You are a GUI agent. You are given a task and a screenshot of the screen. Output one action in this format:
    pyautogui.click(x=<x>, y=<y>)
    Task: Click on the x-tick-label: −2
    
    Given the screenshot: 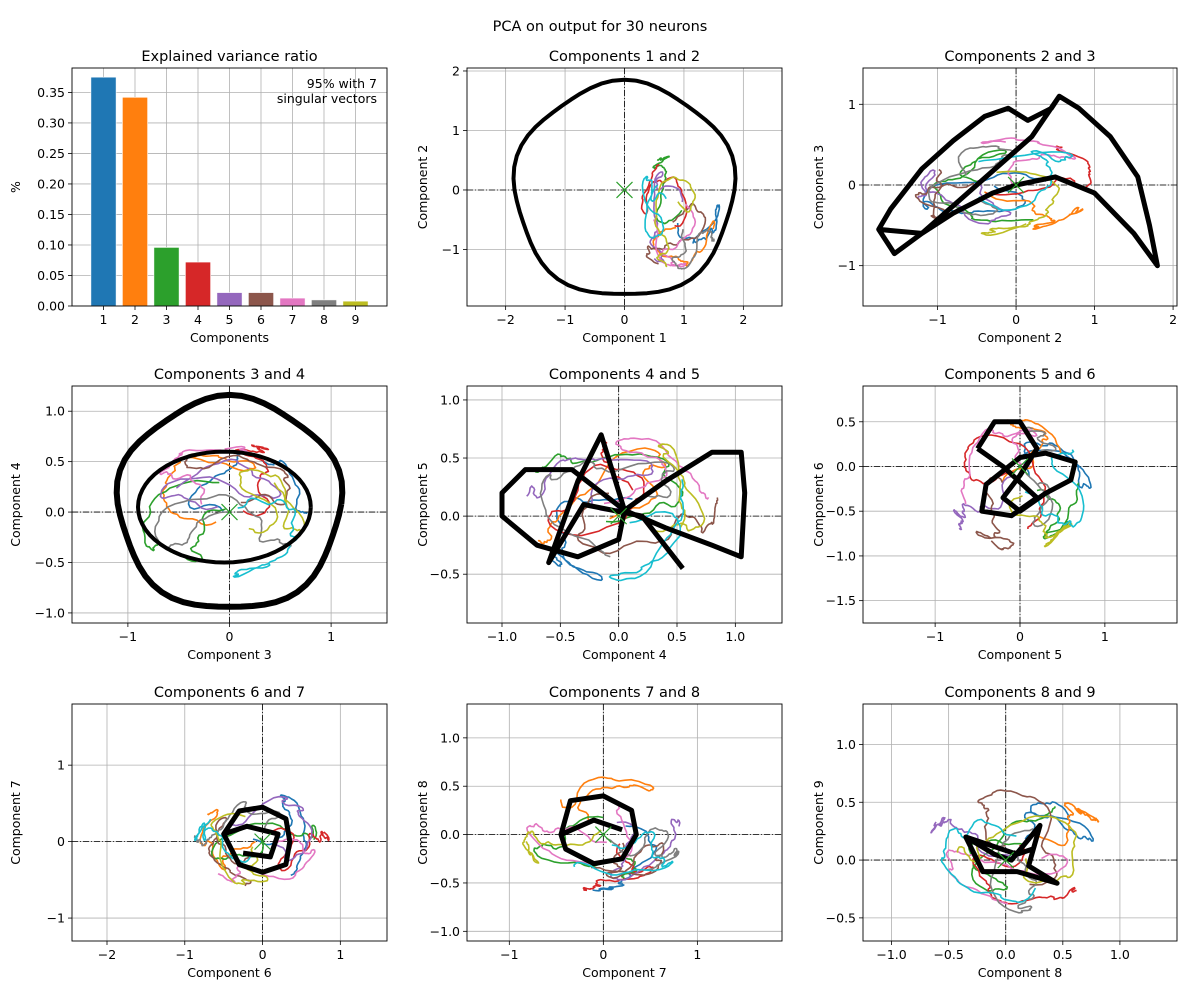 What is the action you would take?
    pyautogui.click(x=505, y=319)
    